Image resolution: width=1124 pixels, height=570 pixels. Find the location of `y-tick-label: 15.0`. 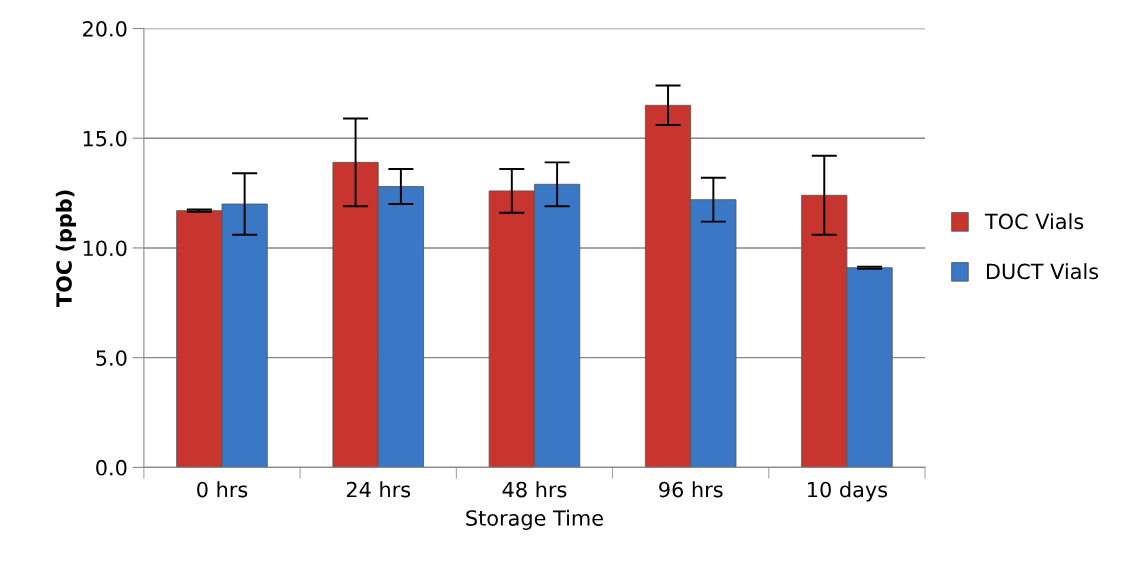

y-tick-label: 15.0 is located at coordinates (105, 138).